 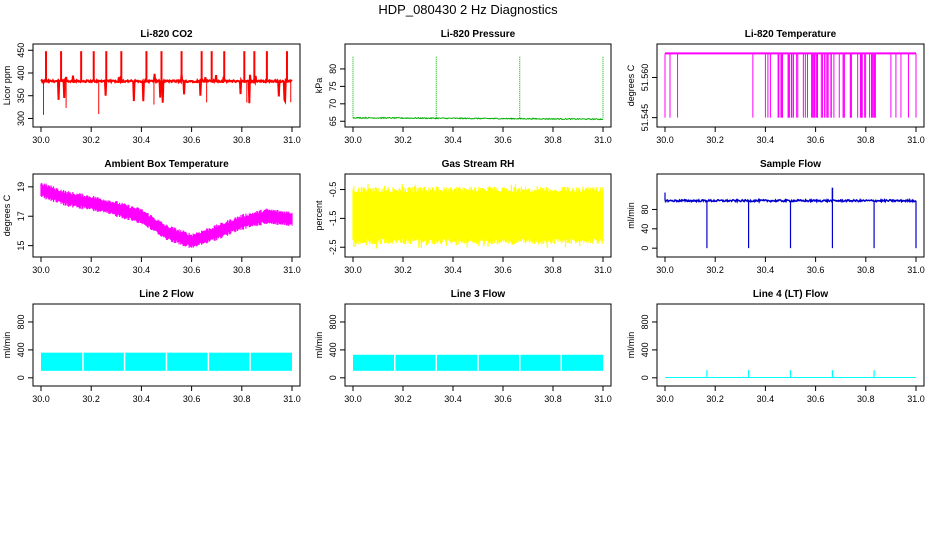 What do you see at coordinates (21, 216) in the screenshot?
I see `y-tick-label: 17` at bounding box center [21, 216].